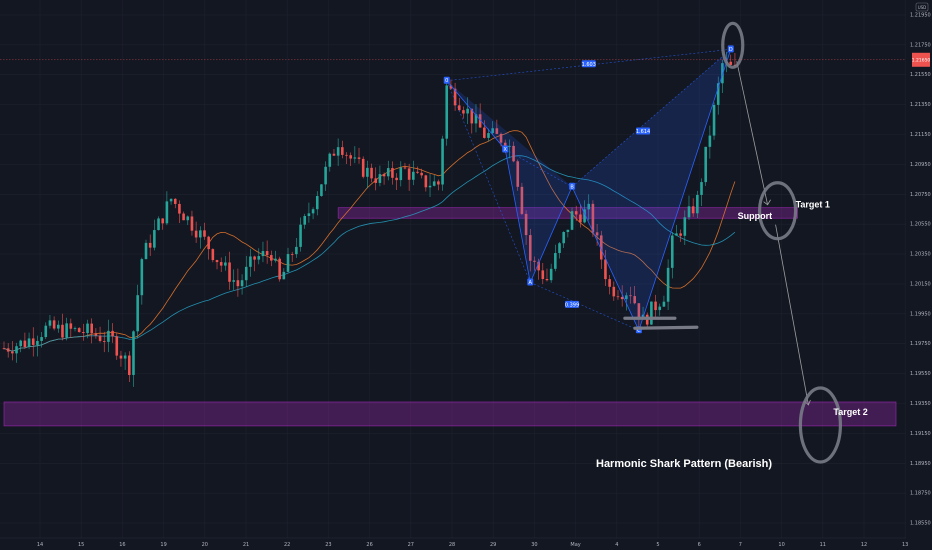 This screenshot has height=550, width=932. What do you see at coordinates (922, 7) in the screenshot?
I see `currency-badge` at bounding box center [922, 7].